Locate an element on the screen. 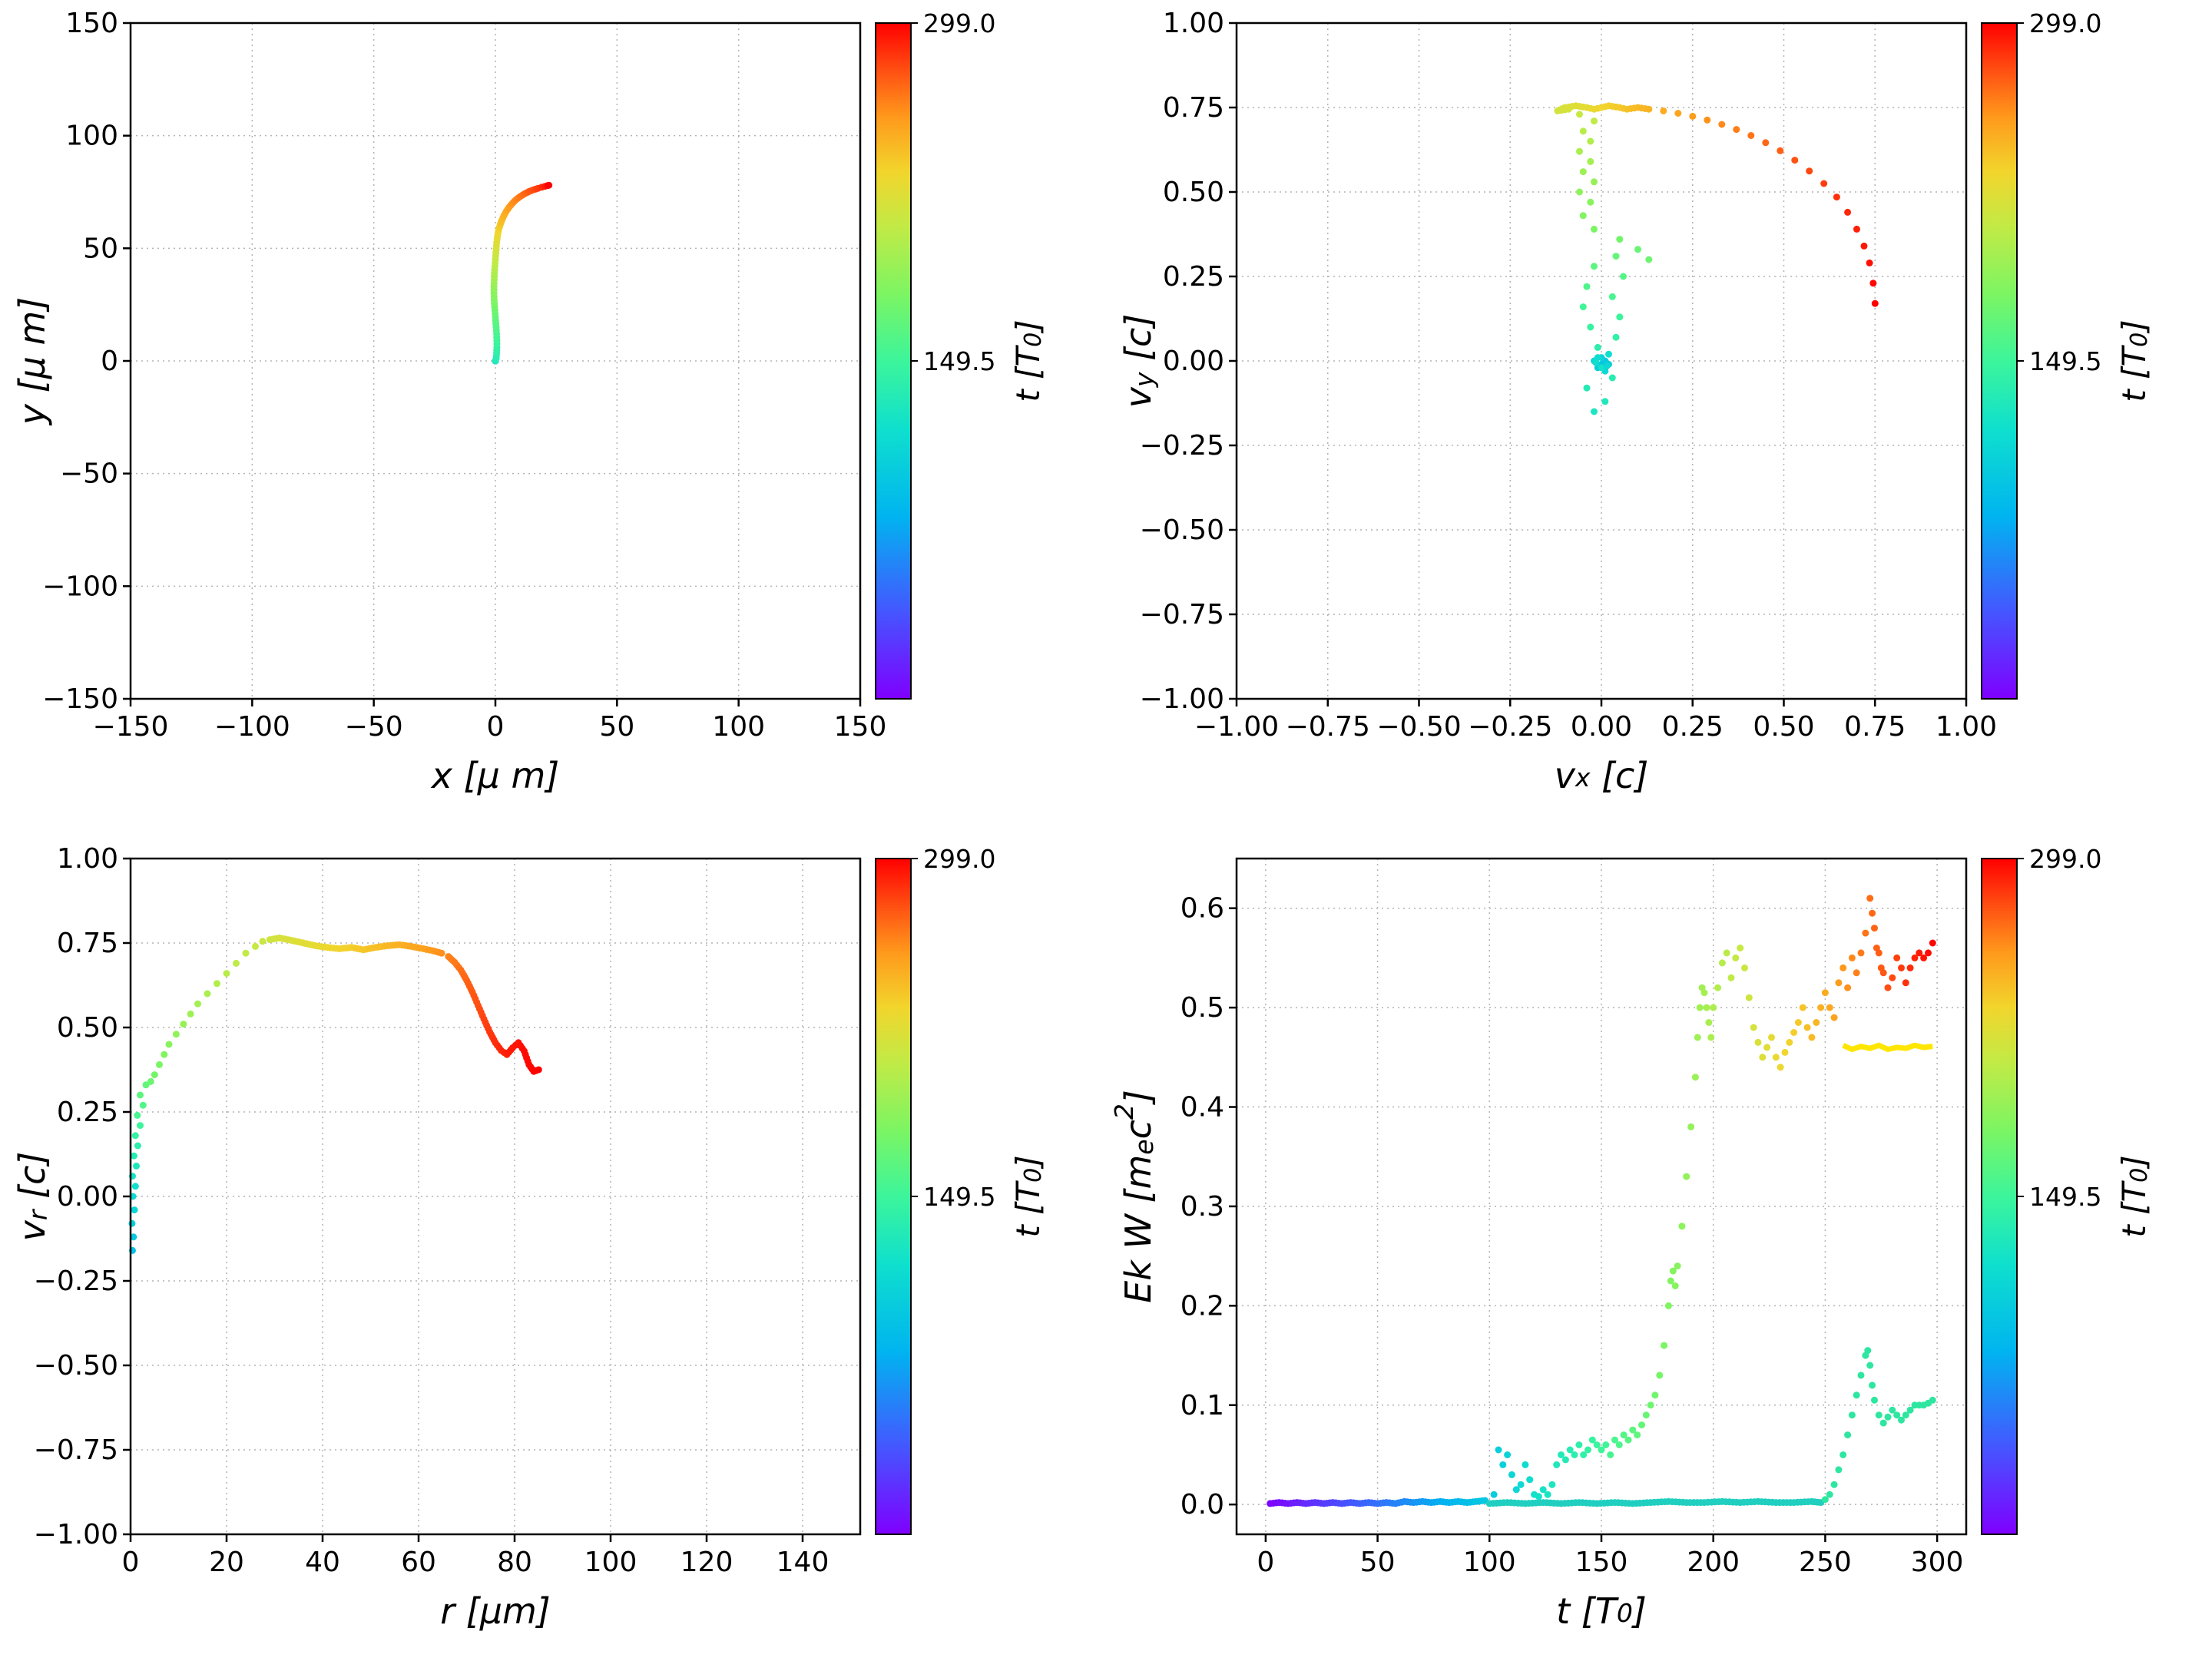 Image resolution: width=2212 pixels, height=1671 pixels. y-axis-label: vy​ [c] is located at coordinates (1139, 361).